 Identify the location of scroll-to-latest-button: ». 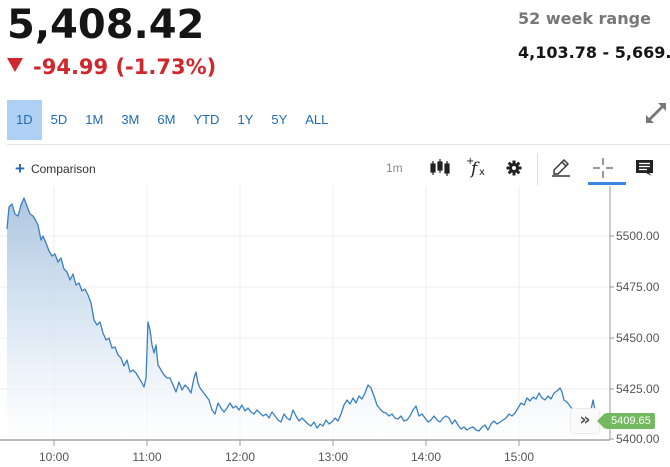
(585, 421).